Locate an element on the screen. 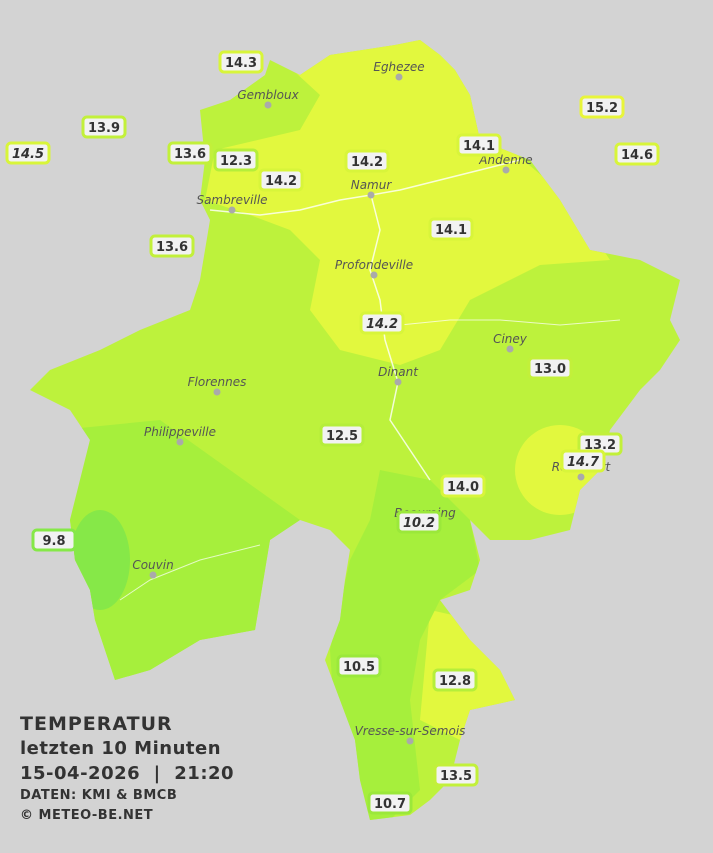 The image size is (713, 853). place-label: Couvin is located at coordinates (152, 565).